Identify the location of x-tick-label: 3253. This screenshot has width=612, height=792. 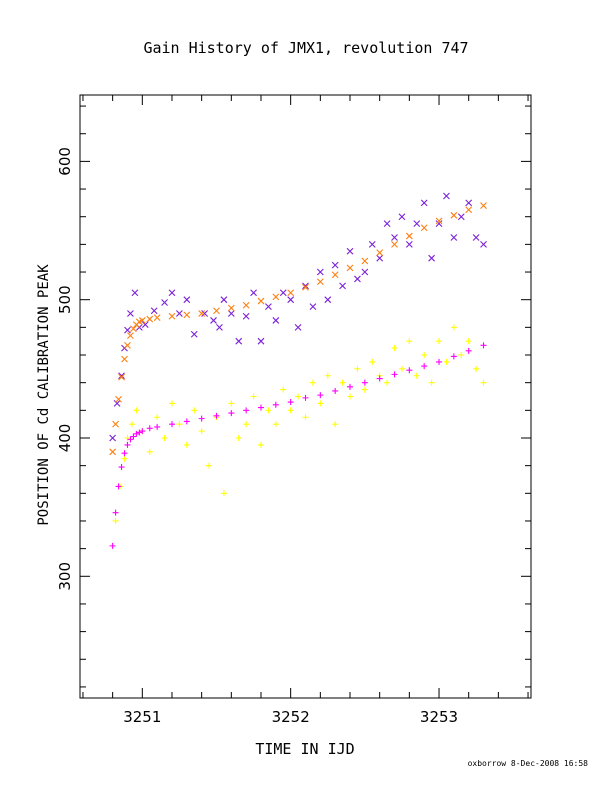
(439, 717).